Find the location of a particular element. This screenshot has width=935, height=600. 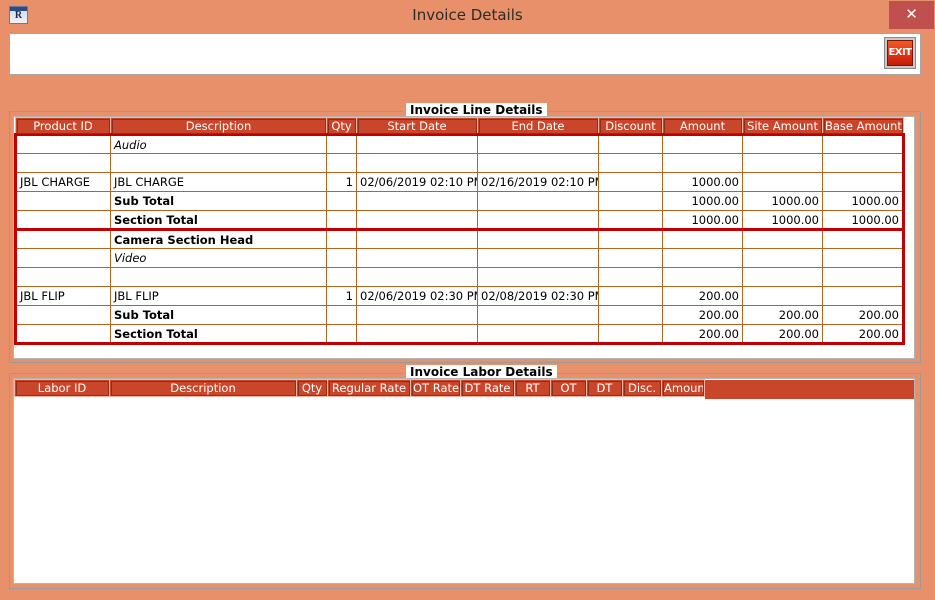

line-cell-end-date: 02/08/2019 02:30 PM is located at coordinates (538, 296).